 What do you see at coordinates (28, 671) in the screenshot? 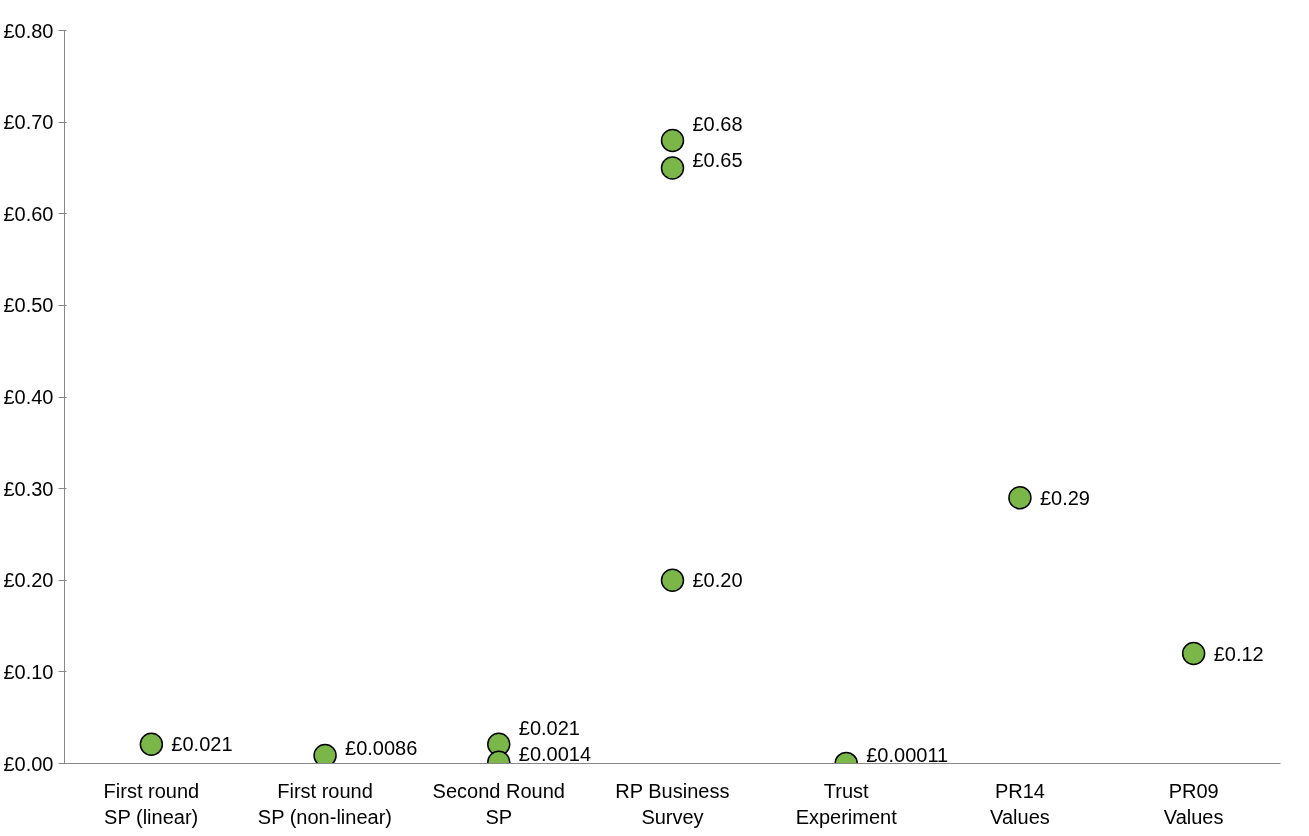
I see `y-tick-label: £0.10` at bounding box center [28, 671].